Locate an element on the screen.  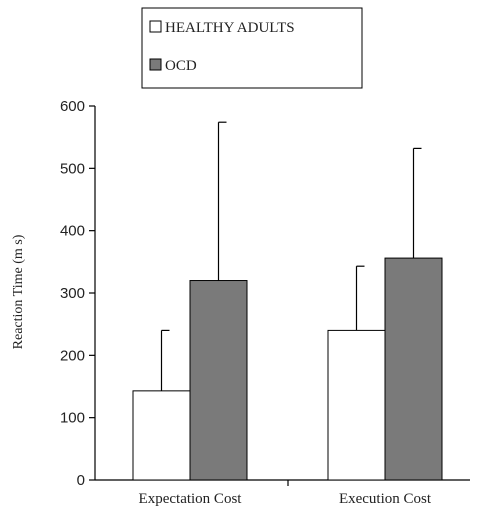
y-axis: 0 100 200 300 400 500 600 is located at coordinates (78, 293).